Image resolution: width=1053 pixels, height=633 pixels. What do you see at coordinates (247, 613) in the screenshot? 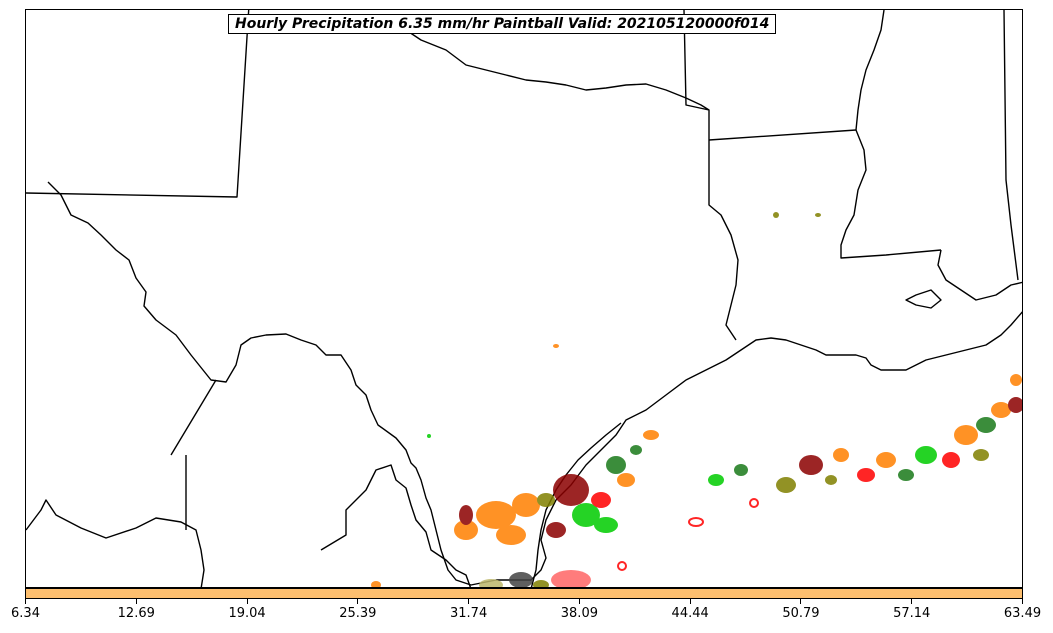
I see `colorbar-tick-label: 19.04` at bounding box center [247, 613].